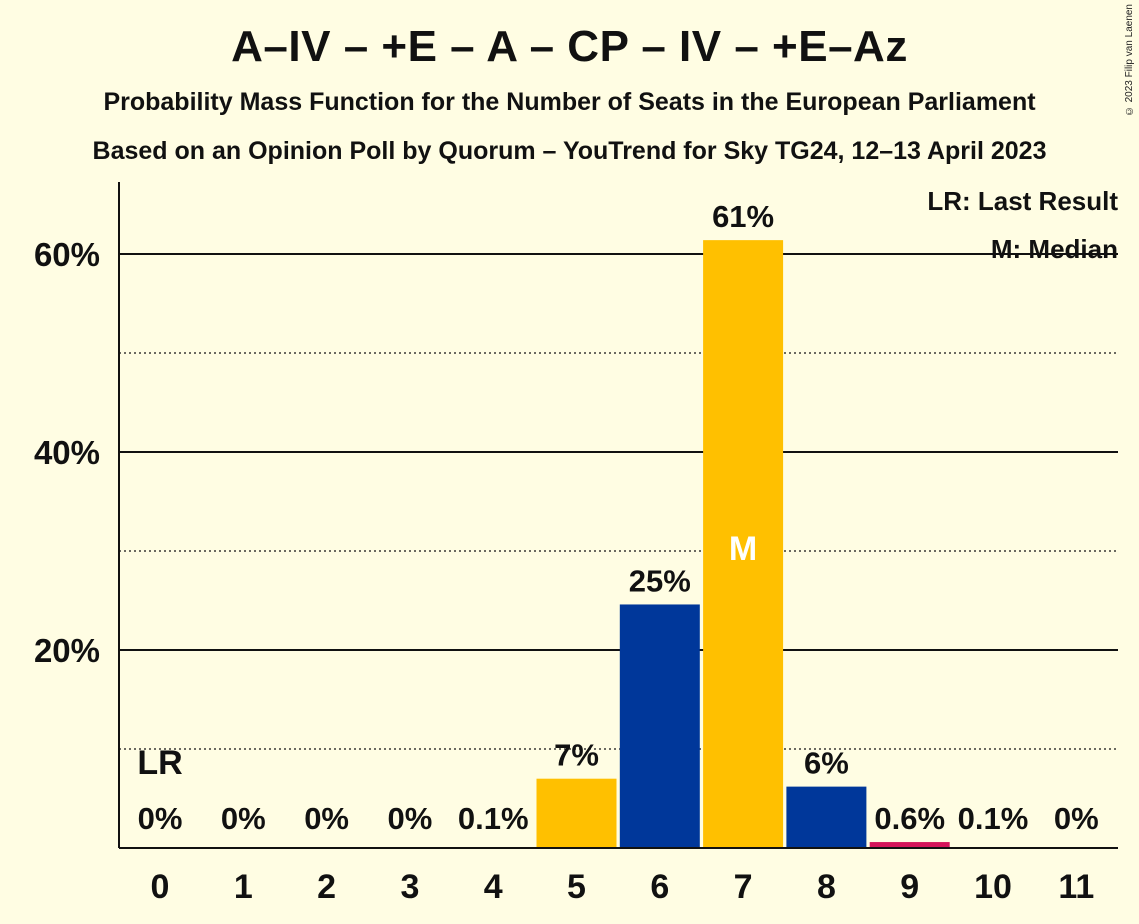 This screenshot has height=924, width=1139. What do you see at coordinates (743, 549) in the screenshot?
I see `median-marker: M` at bounding box center [743, 549].